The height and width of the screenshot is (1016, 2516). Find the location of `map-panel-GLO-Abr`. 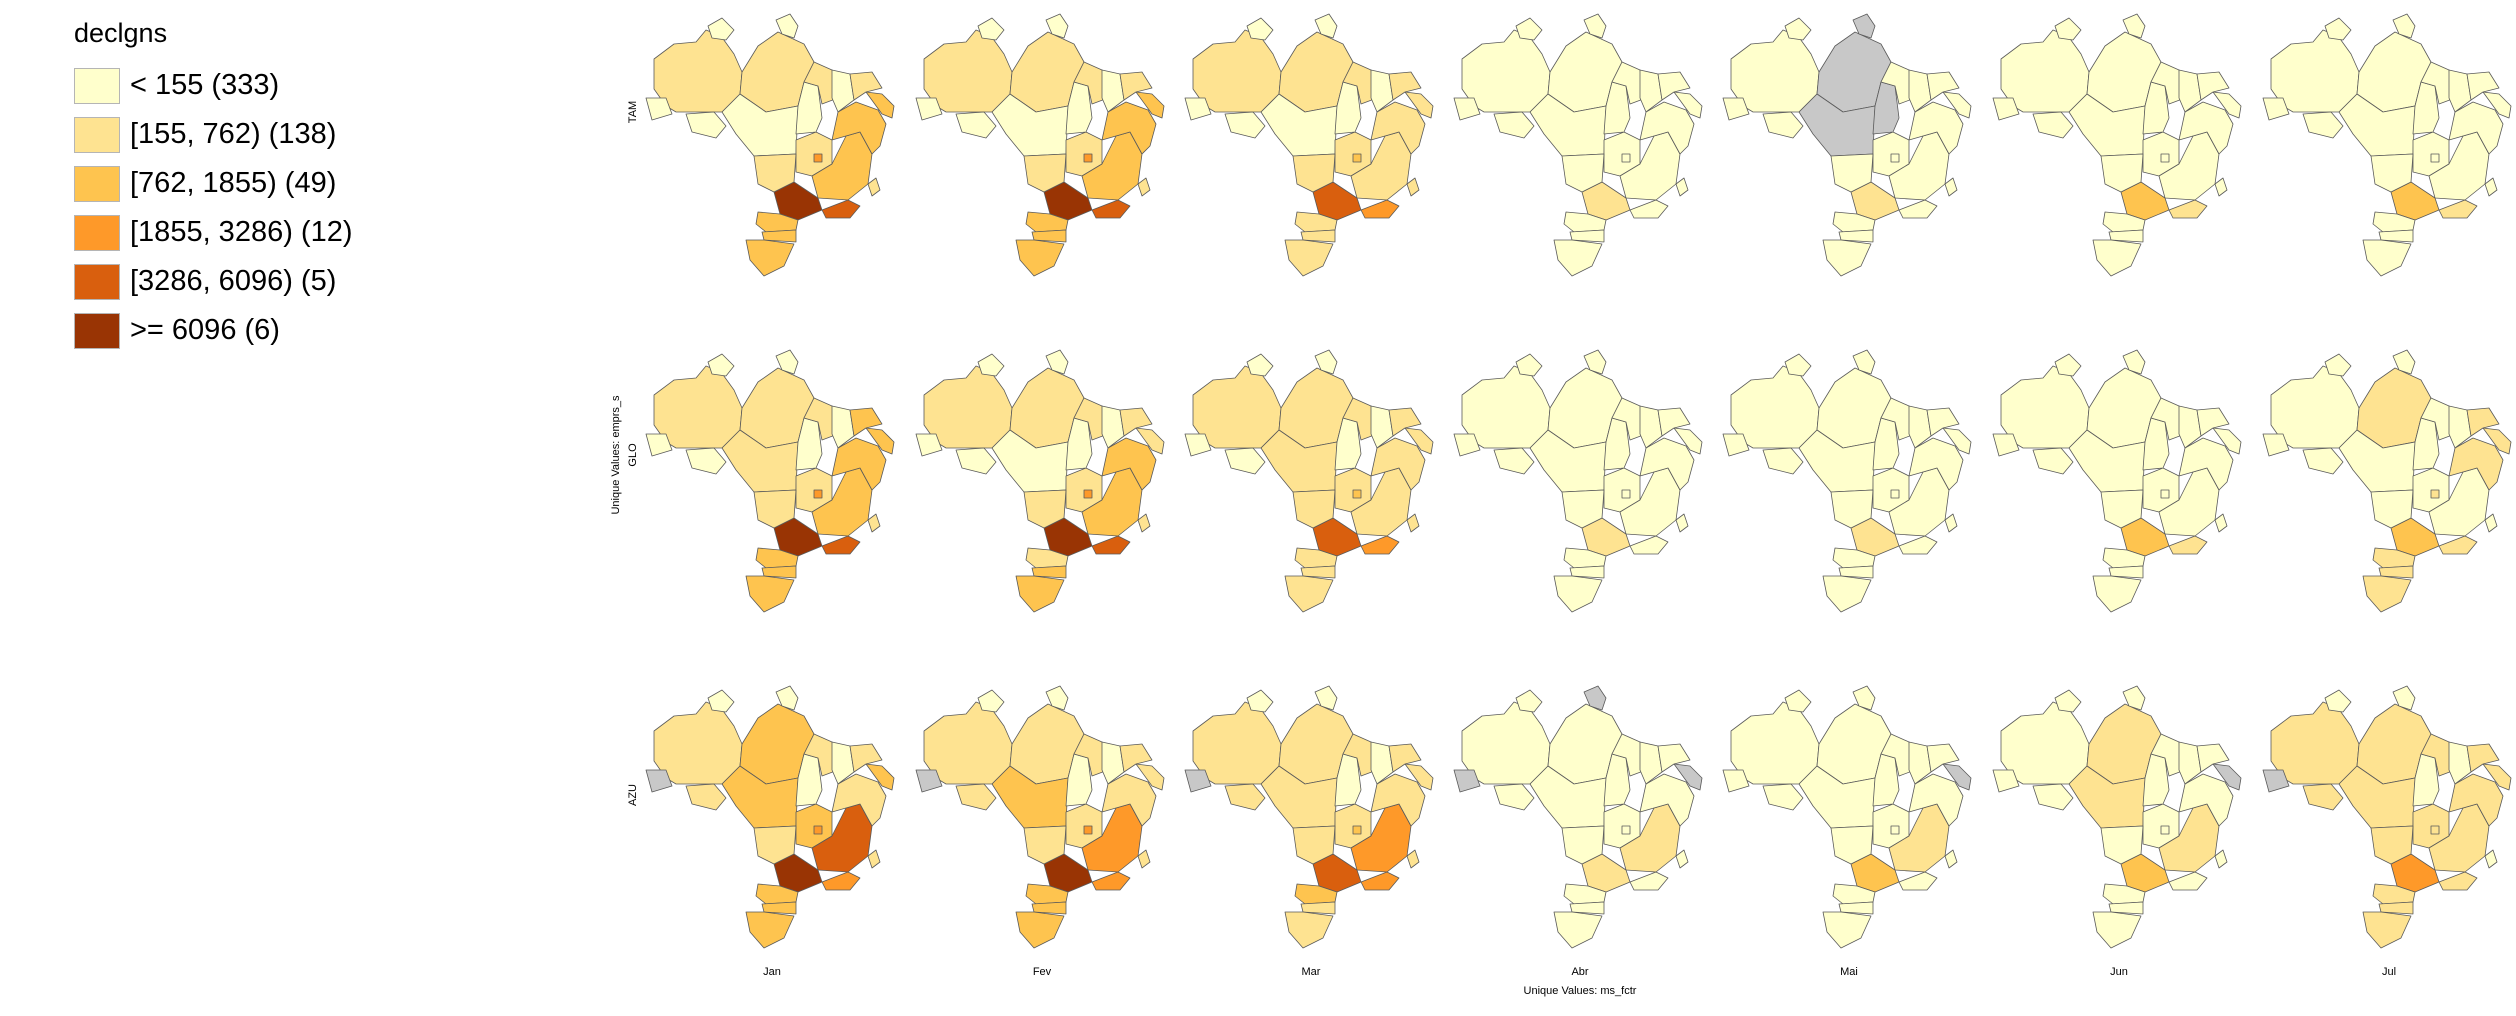

map-panel-GLO-Abr is located at coordinates (1578, 481).